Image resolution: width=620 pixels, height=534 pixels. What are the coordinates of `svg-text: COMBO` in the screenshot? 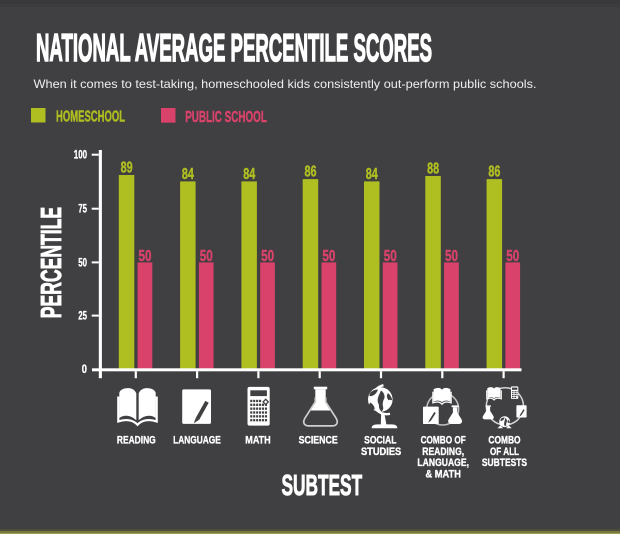 It's located at (504, 441).